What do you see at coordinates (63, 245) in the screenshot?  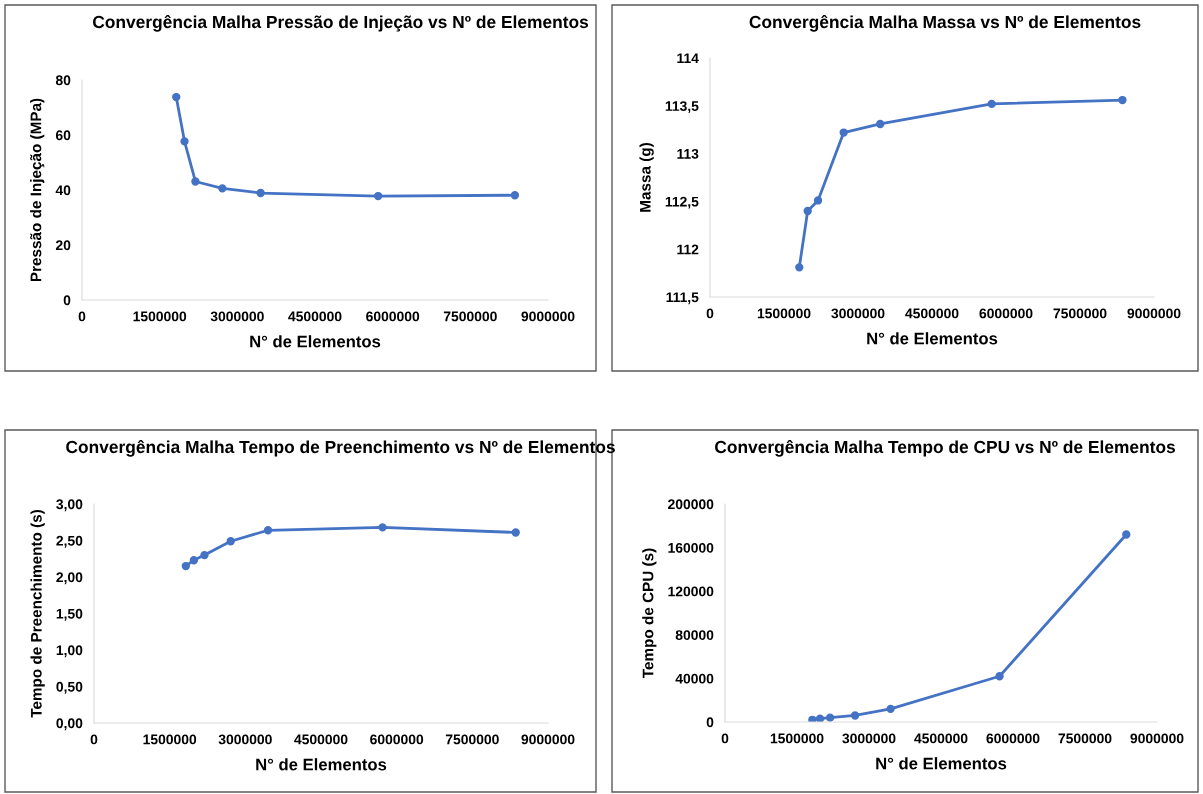 I see `y-tick-label: 20` at bounding box center [63, 245].